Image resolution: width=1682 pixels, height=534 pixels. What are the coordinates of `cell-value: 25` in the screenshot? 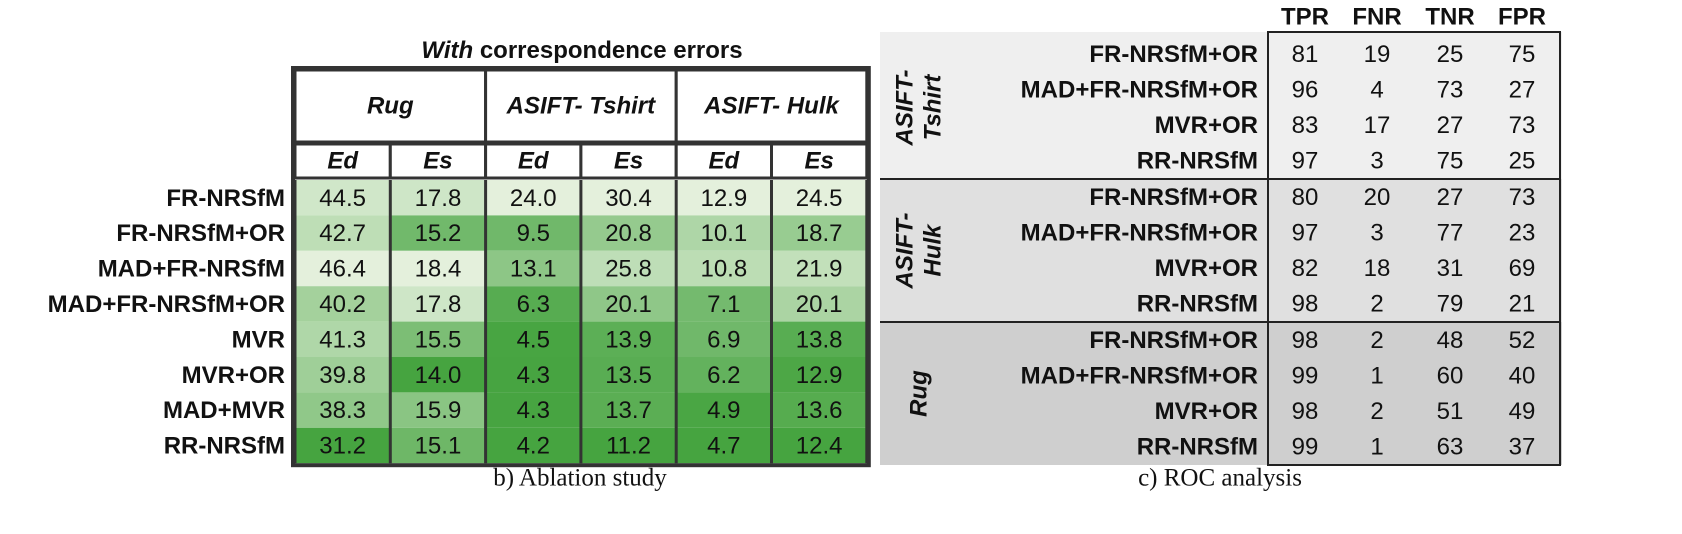 It's located at (1522, 161).